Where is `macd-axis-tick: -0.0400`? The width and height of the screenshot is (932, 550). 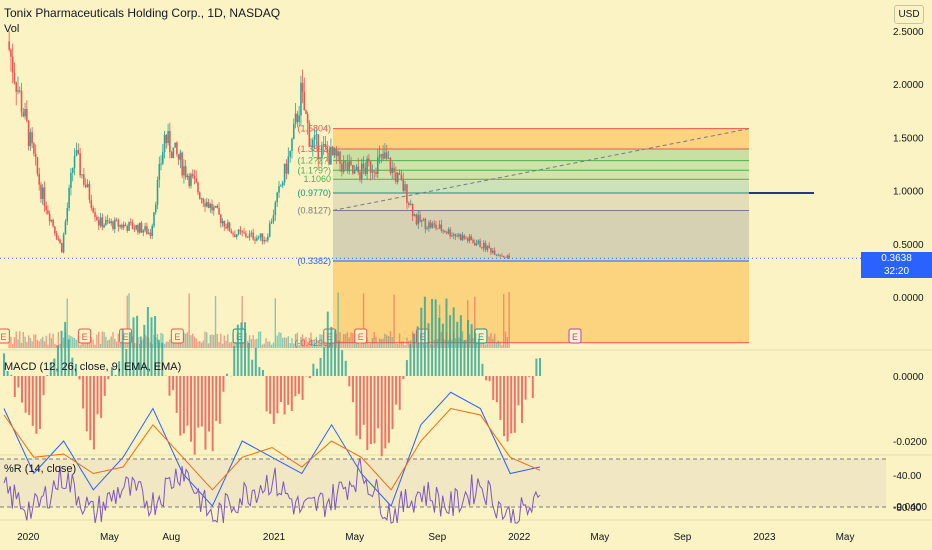
macd-axis-tick: -0.0400 is located at coordinates (910, 507).